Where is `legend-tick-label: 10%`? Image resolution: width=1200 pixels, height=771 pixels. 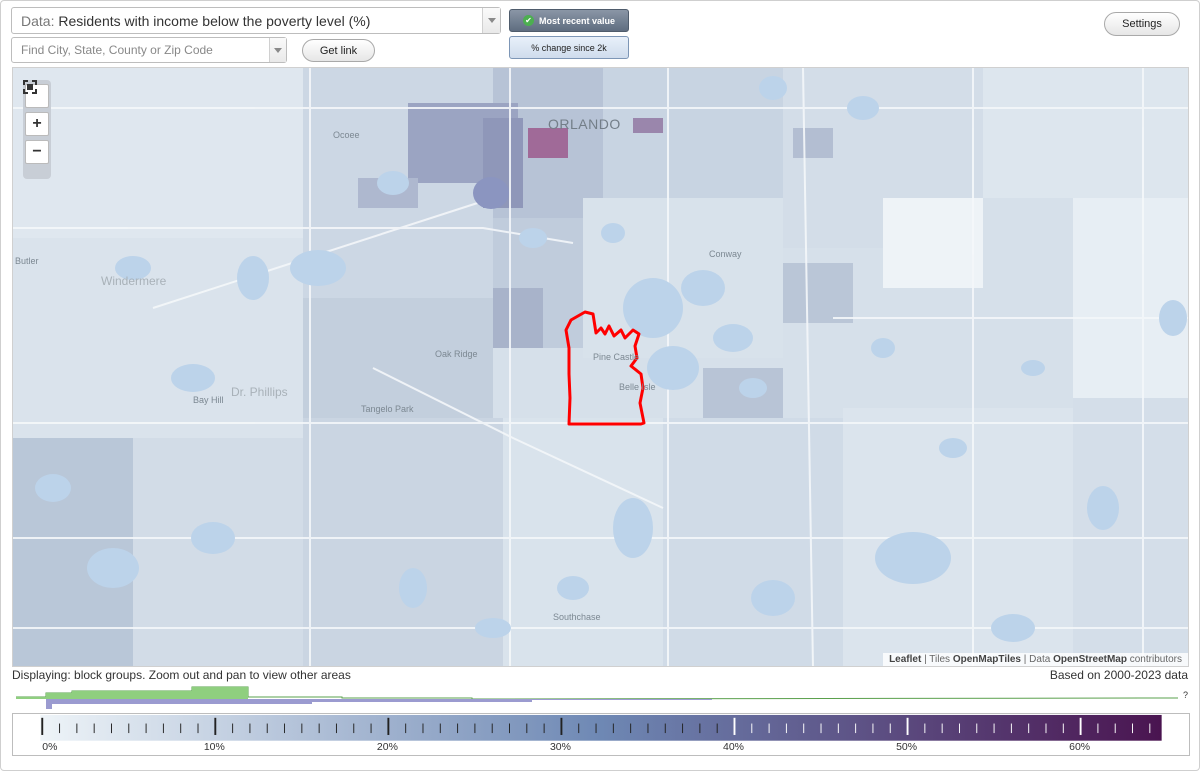
legend-tick-label: 10% is located at coordinates (214, 747).